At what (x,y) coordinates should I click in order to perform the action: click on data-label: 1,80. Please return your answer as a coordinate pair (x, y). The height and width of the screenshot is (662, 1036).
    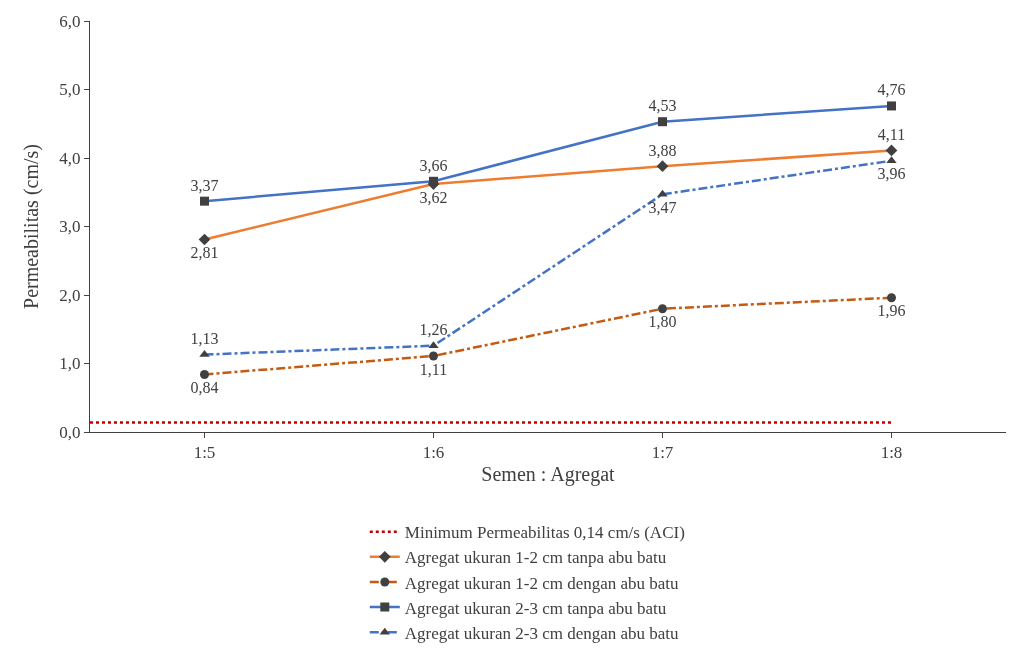
    Looking at the image, I should click on (662, 322).